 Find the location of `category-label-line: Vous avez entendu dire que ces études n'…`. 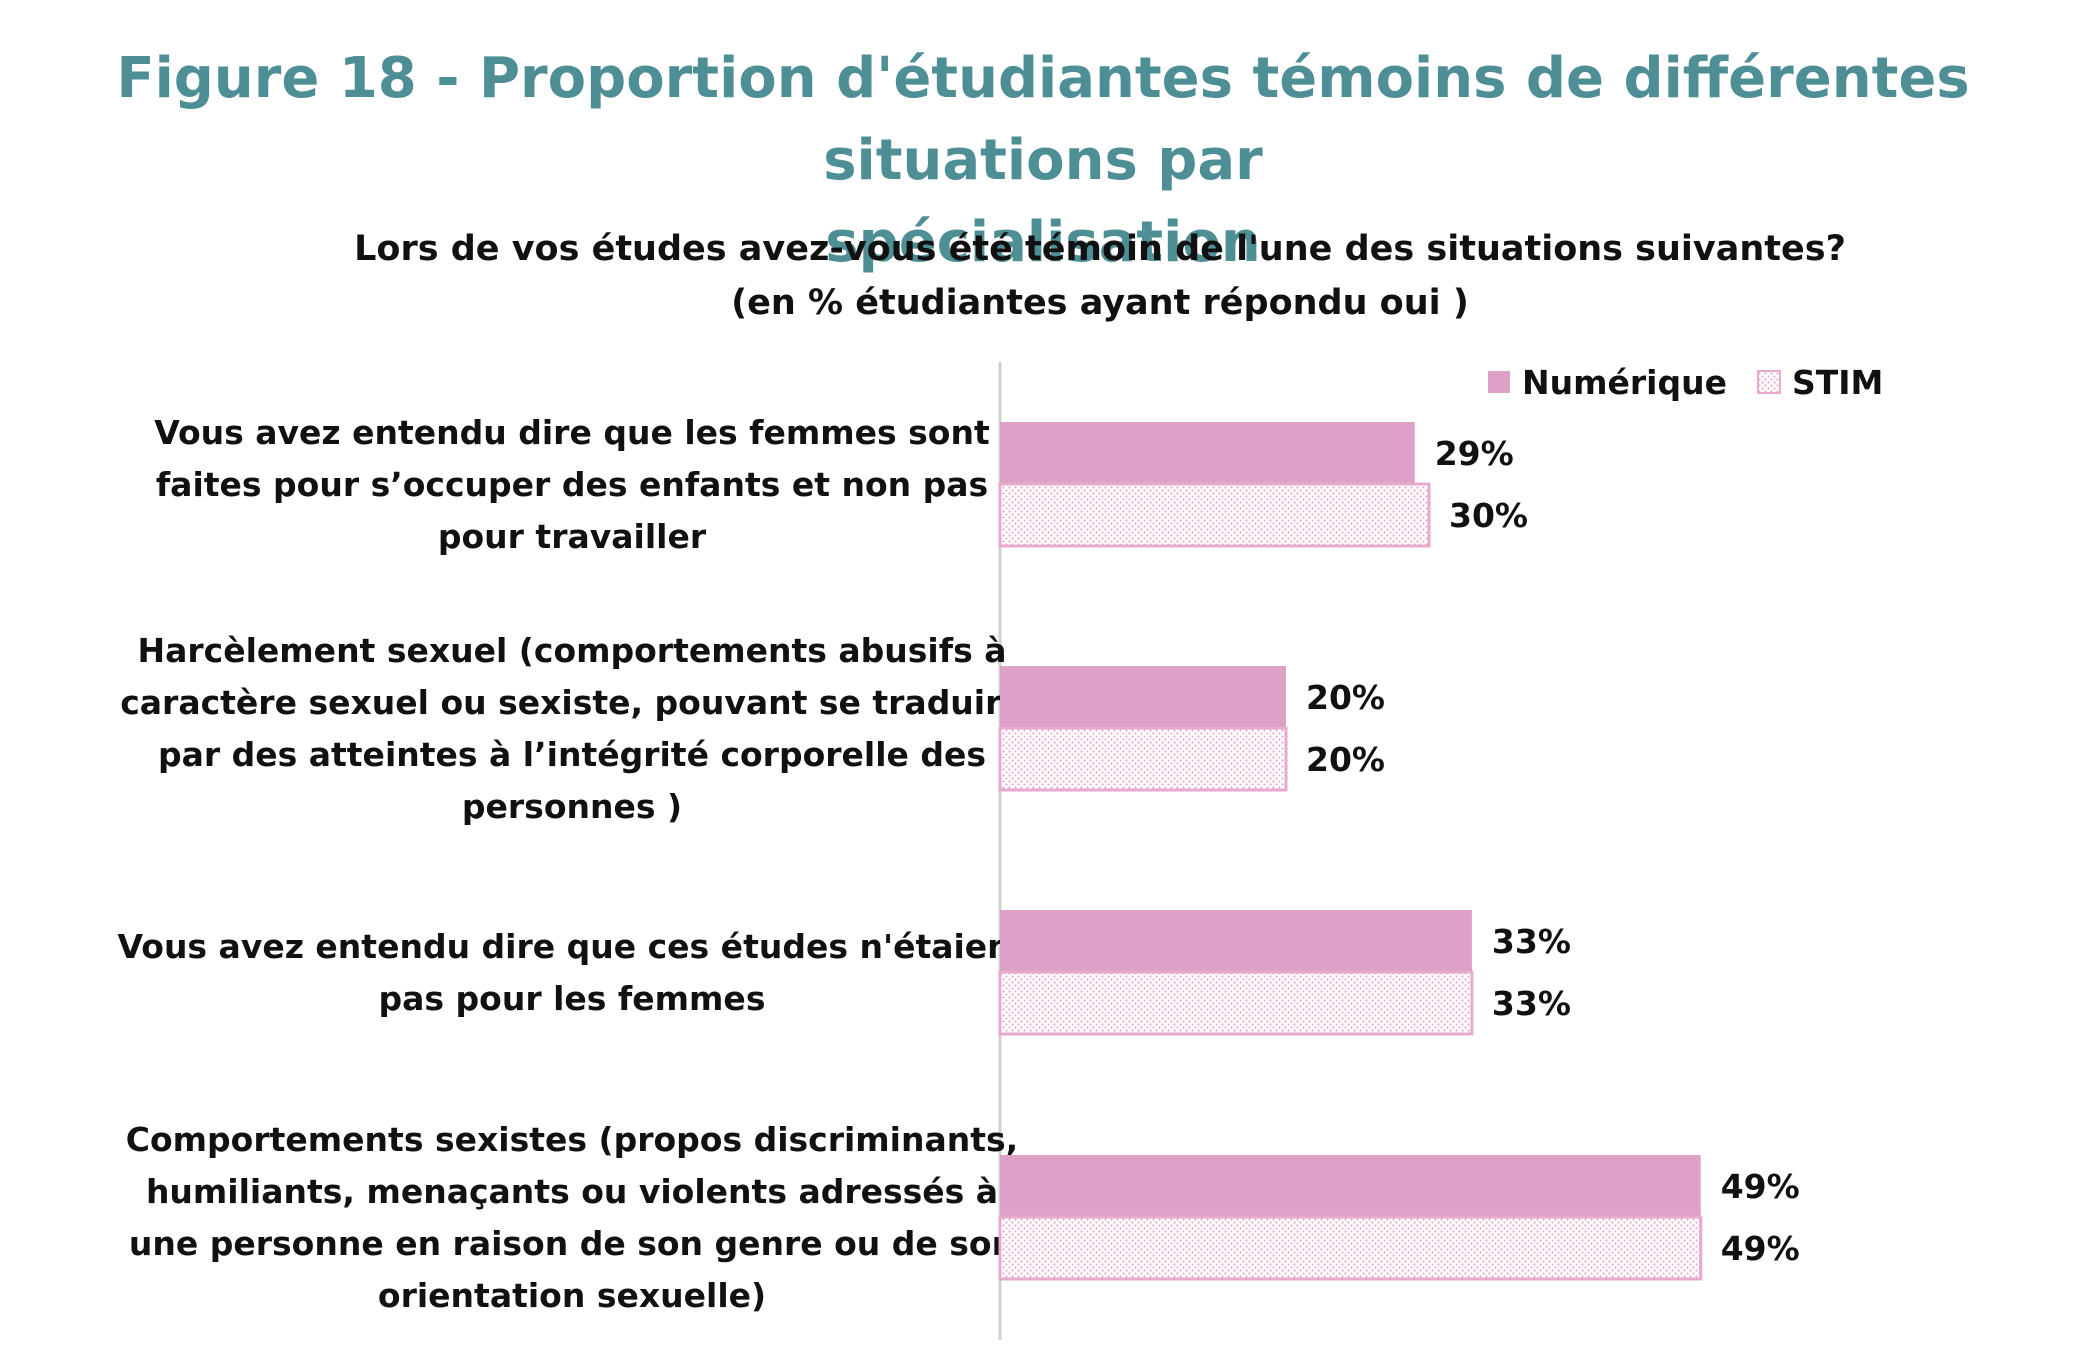

category-label-line: Vous avez entendu dire que ces études n'… is located at coordinates (572, 946).